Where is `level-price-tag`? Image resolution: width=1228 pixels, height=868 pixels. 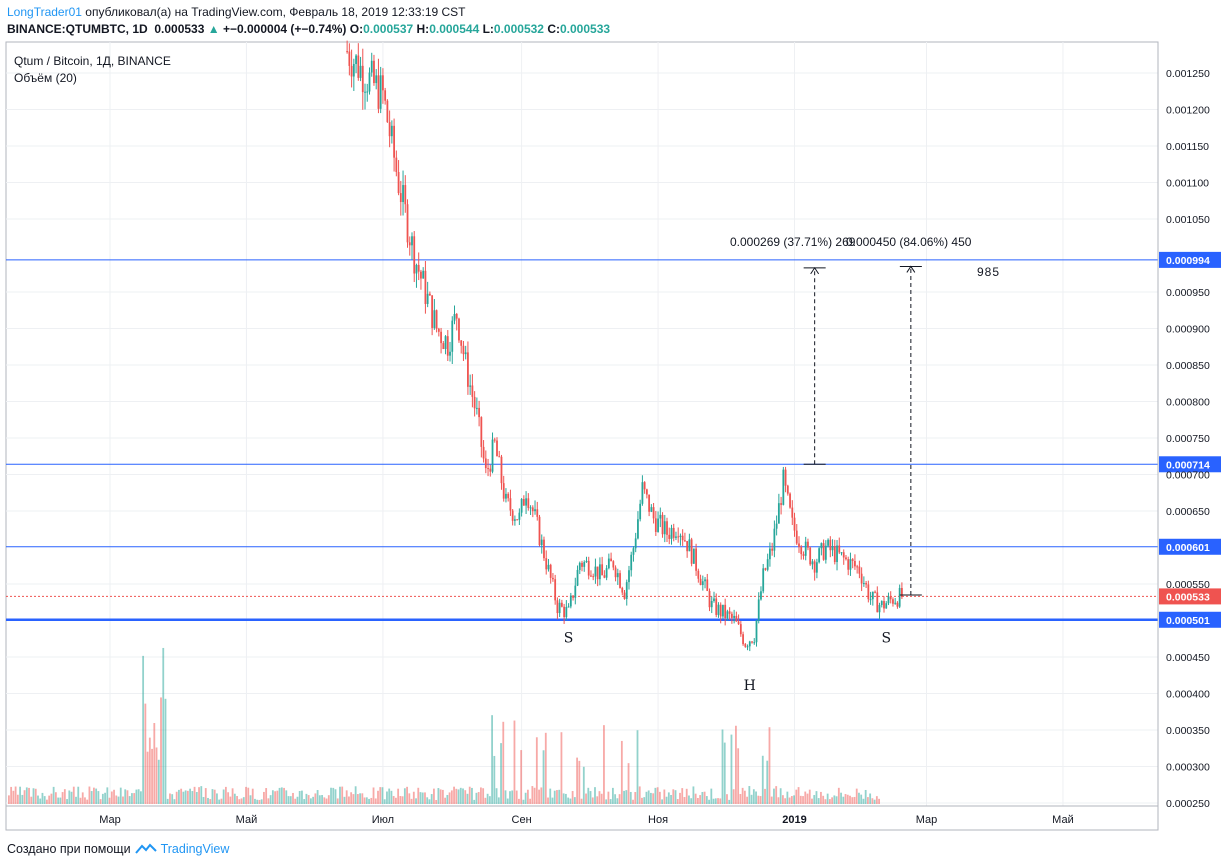 level-price-tag is located at coordinates (1190, 619).